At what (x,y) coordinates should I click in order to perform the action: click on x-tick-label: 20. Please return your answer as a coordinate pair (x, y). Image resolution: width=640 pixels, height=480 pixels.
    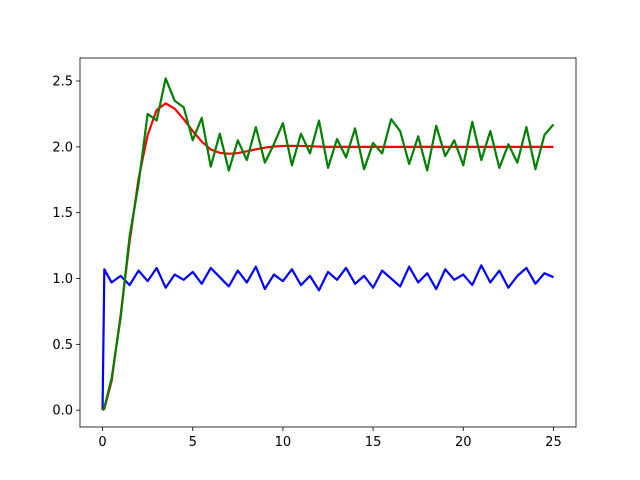
    Looking at the image, I should click on (463, 442).